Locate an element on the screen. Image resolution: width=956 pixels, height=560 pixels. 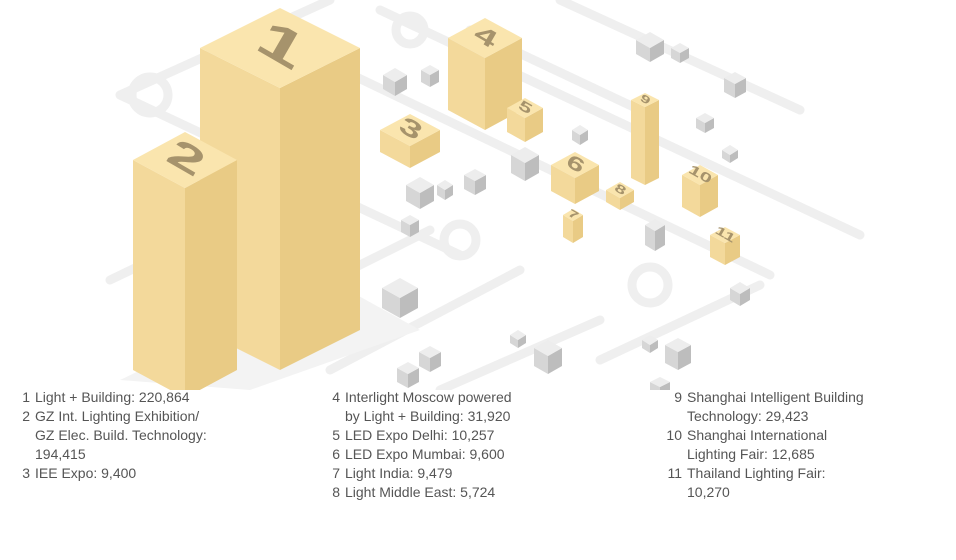
item-line: LED Expo Mumbai: 9,600 is located at coordinates (425, 454).